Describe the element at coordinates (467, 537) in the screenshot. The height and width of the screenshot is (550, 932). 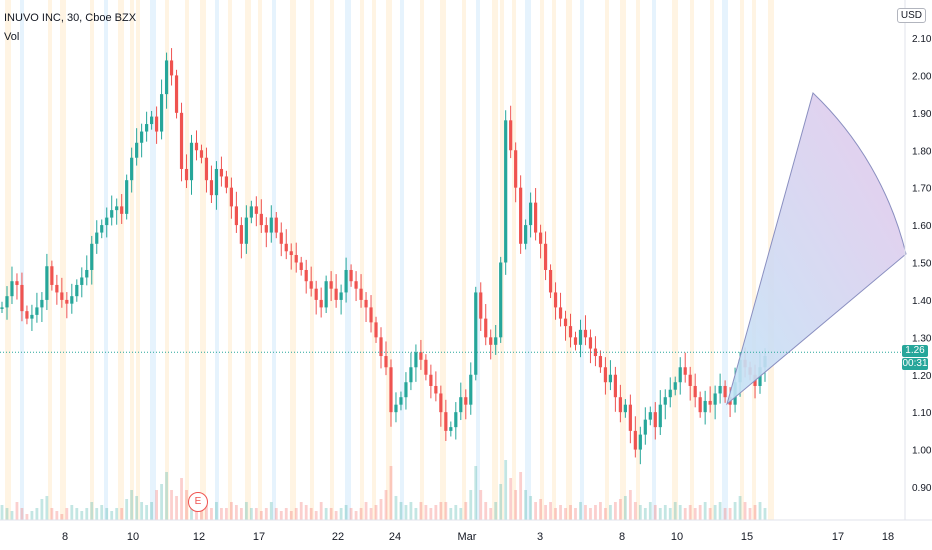
I see `x-tick-label: Mar` at that location.